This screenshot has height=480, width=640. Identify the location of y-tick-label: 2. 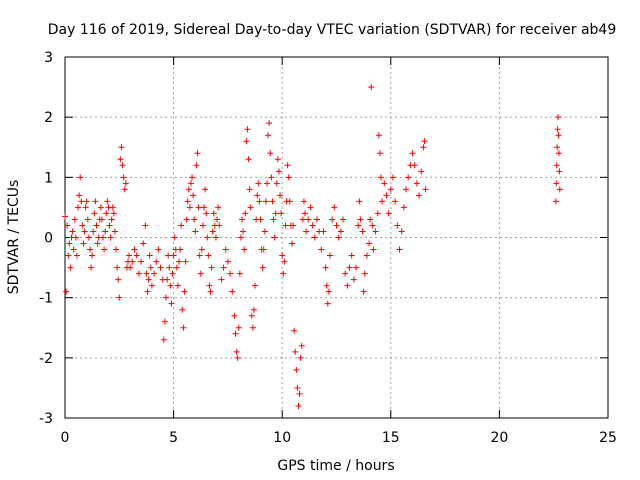
(48, 118).